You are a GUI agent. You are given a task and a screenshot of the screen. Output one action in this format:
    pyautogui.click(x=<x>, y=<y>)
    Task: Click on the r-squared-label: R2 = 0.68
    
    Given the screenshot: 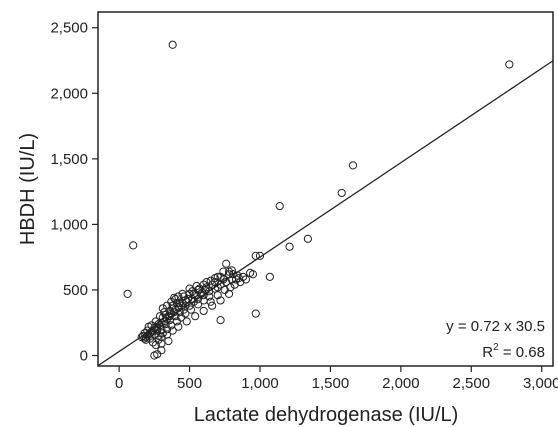 What is the action you would take?
    pyautogui.click(x=513, y=351)
    